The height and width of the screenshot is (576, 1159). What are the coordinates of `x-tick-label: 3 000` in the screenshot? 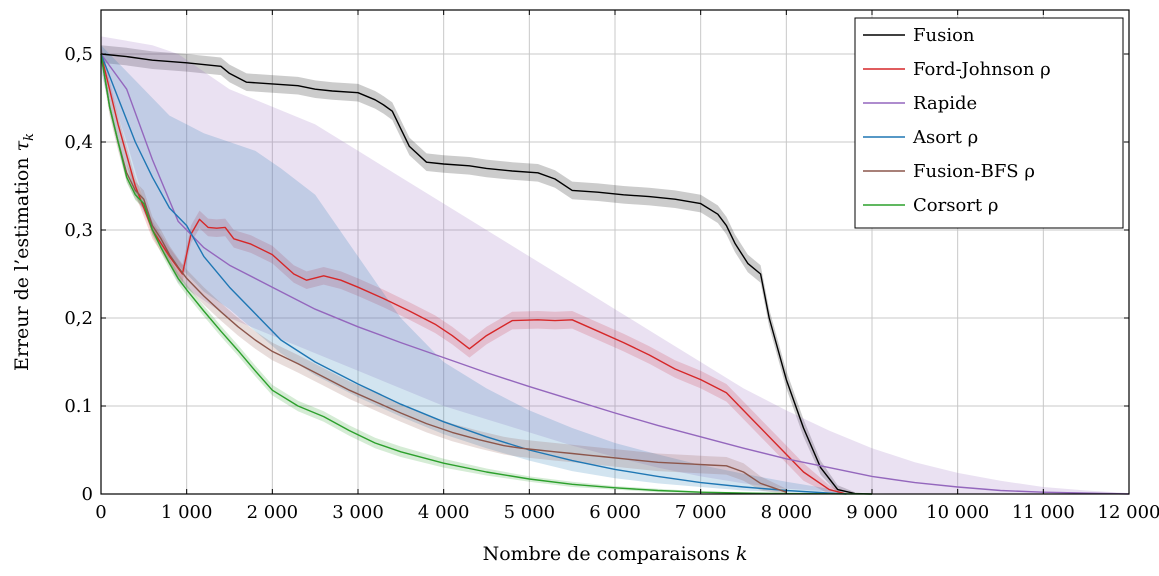 It's located at (358, 512).